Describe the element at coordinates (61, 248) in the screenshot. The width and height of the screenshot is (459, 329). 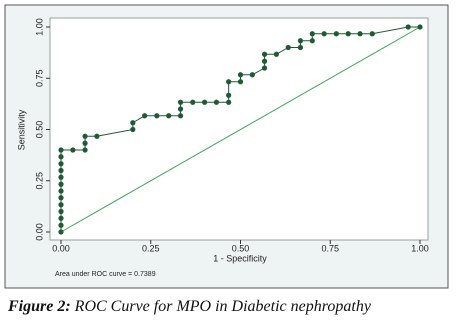
I see `x-tick-label: 0.00` at that location.